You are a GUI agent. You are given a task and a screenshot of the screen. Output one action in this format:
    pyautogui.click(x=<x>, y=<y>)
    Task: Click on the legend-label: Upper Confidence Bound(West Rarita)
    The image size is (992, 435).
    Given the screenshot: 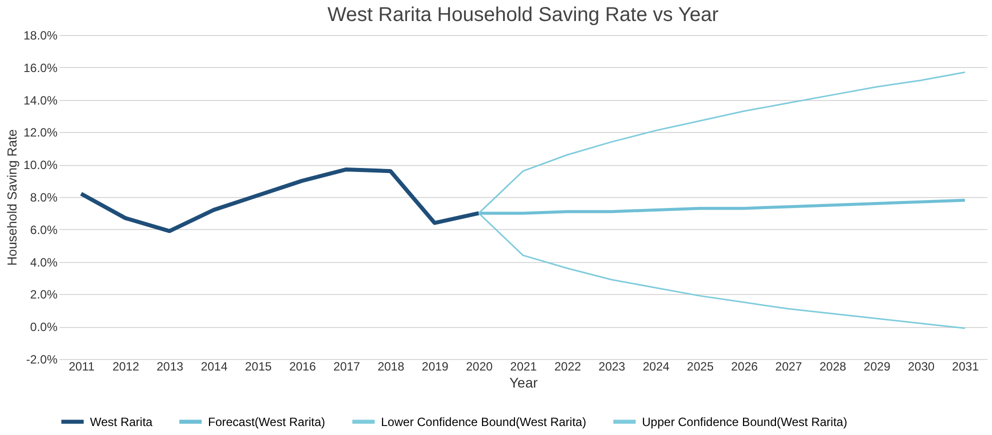 What is the action you would take?
    pyautogui.click(x=745, y=421)
    